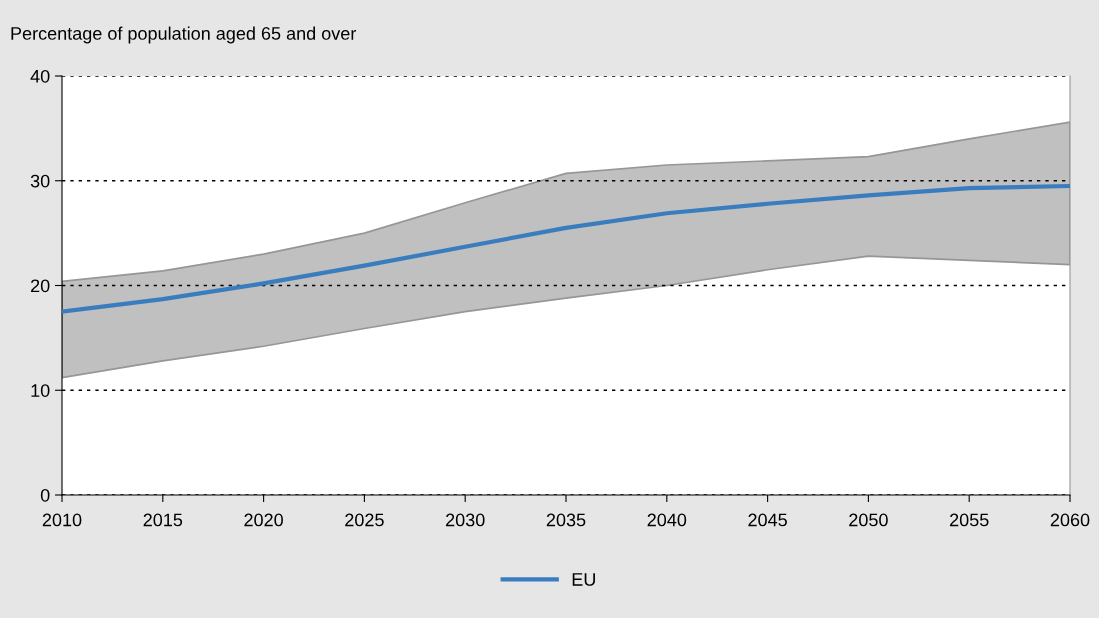 This screenshot has width=1099, height=618. Describe the element at coordinates (163, 520) in the screenshot. I see `x-tick-label: 2015` at that location.